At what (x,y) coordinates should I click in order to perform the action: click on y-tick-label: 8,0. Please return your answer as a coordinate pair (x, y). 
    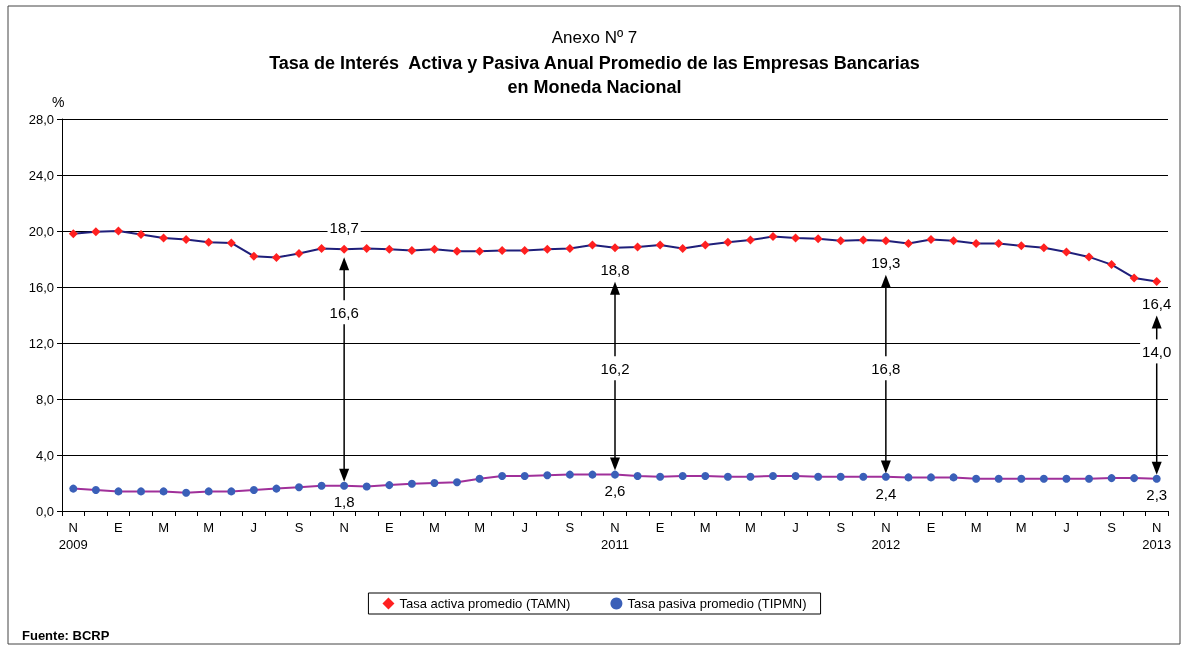
    Looking at the image, I should click on (44, 399).